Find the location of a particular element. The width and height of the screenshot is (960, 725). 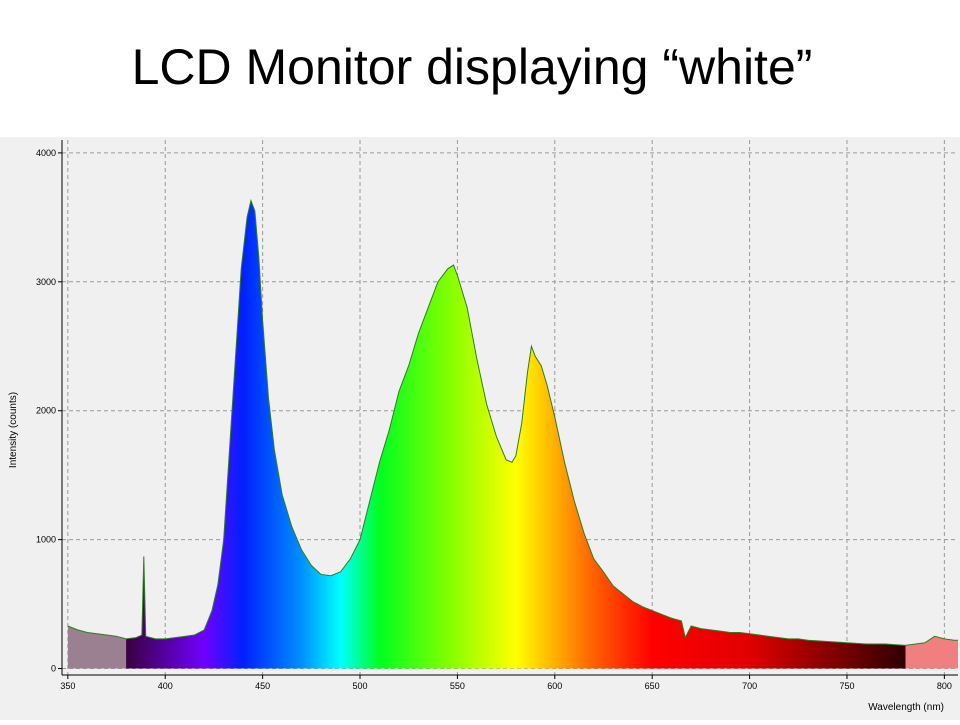

x-tick-label: 500 is located at coordinates (360, 686).